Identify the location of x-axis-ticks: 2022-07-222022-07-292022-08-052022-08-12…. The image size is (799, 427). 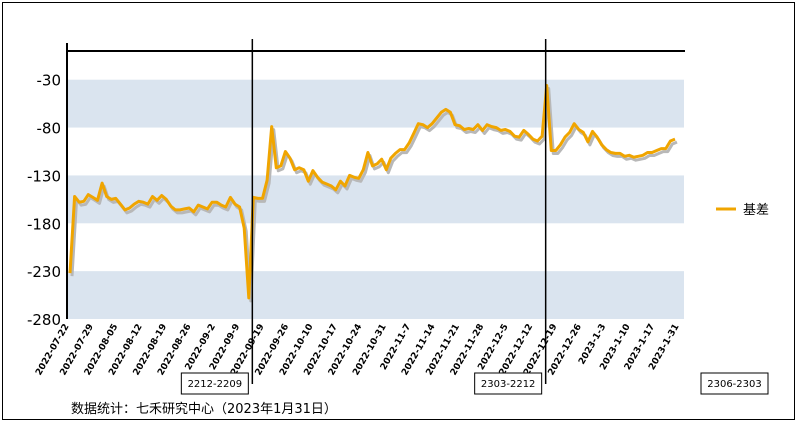
(357, 350).